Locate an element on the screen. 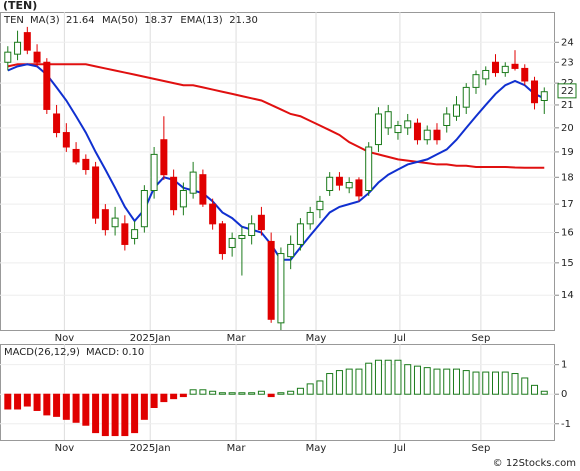 The width and height of the screenshot is (580, 471). macd-title: MACD(26,12,9) is located at coordinates (42, 352).